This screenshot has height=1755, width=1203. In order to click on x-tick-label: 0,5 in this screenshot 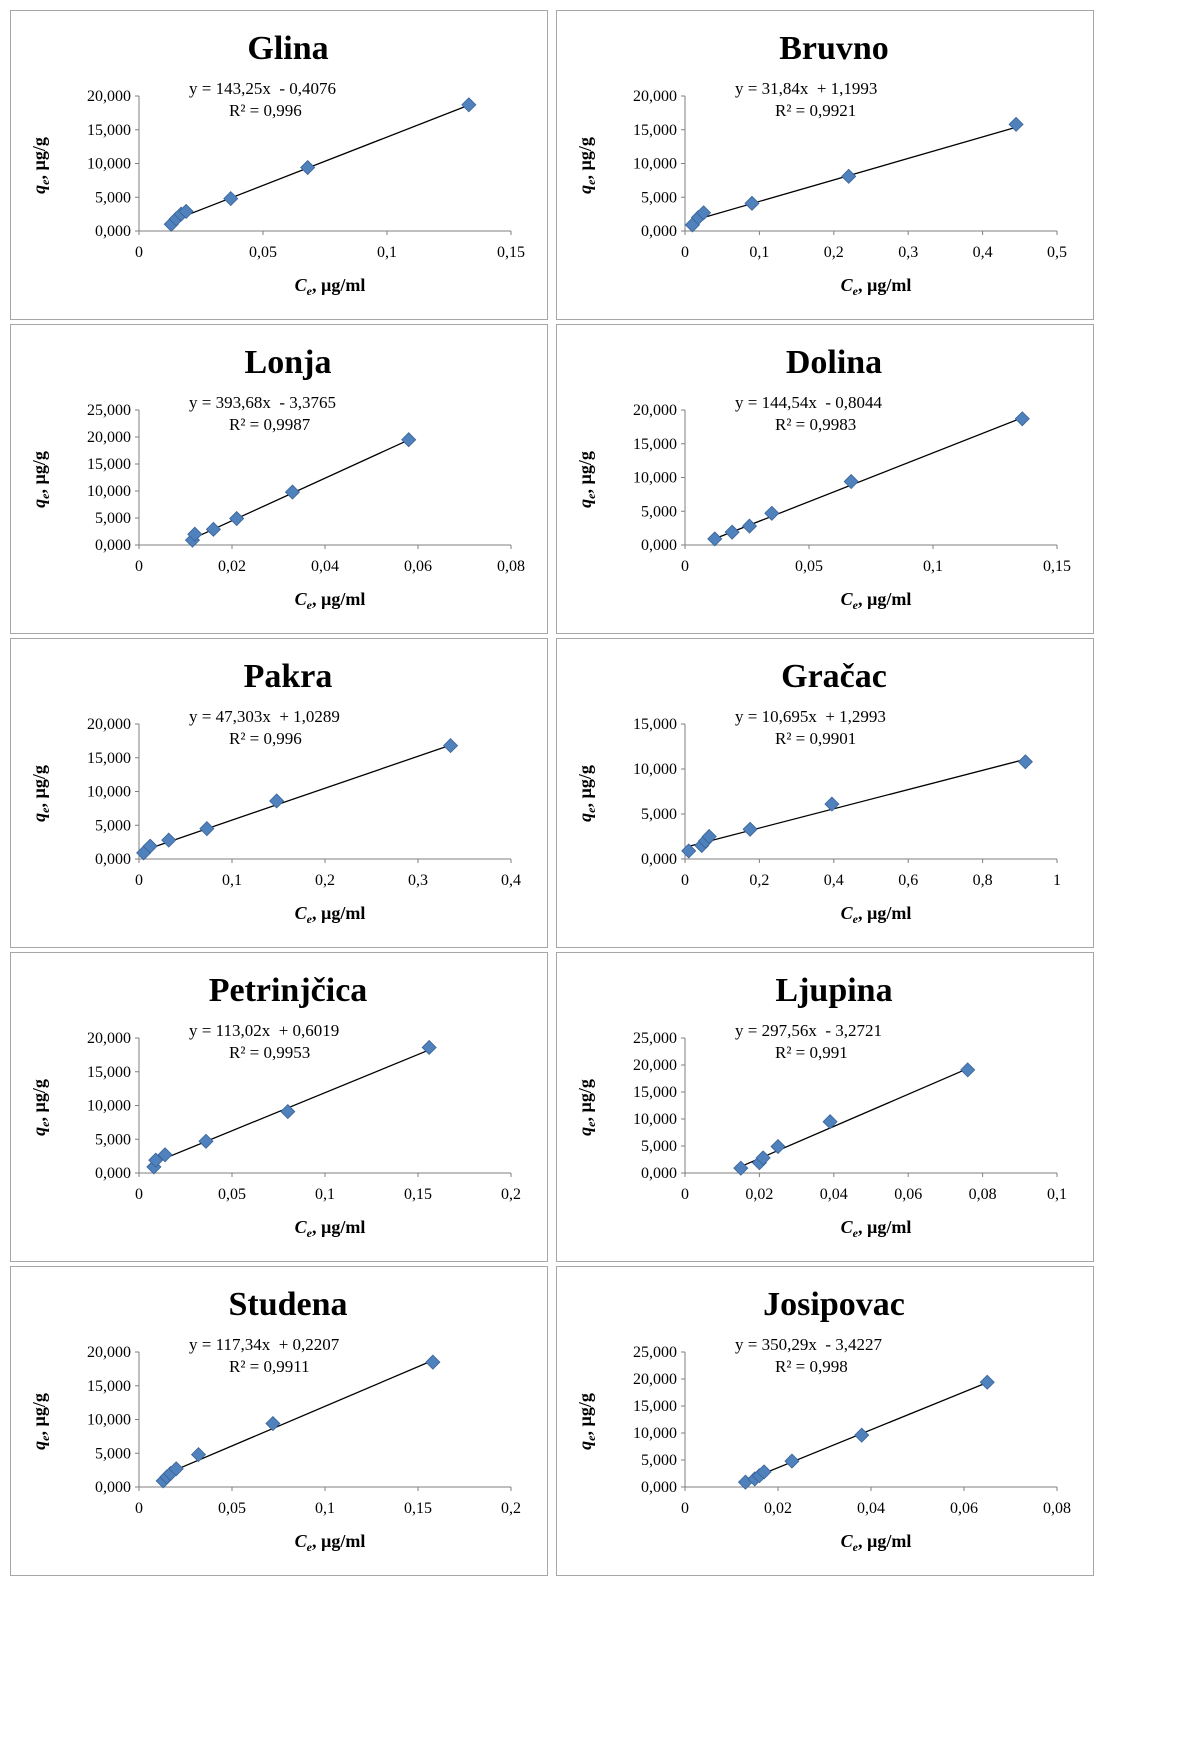, I will do `click(1057, 252)`.